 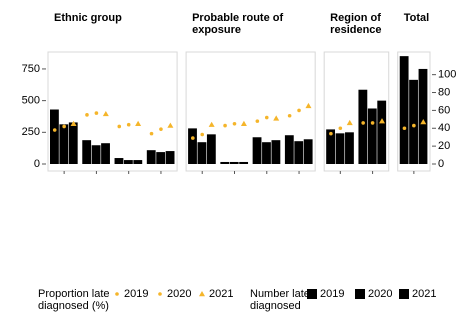 What do you see at coordinates (74, 300) in the screenshot?
I see `point-legend-title: Proportion late diagnosed (%)` at bounding box center [74, 300].